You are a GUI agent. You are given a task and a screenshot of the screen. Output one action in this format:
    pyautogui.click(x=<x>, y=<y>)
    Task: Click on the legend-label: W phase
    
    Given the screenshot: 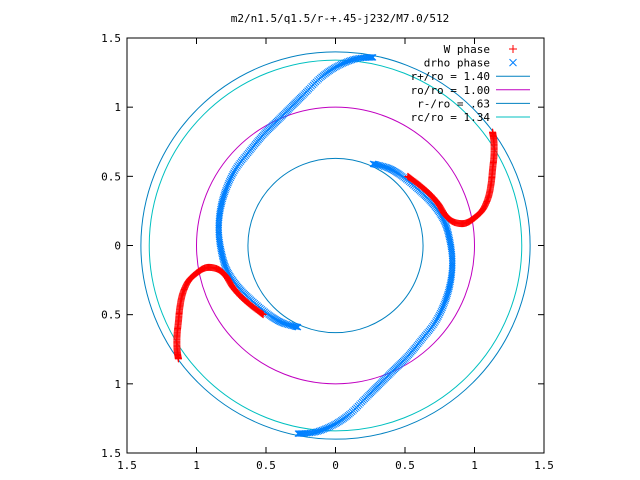 What is the action you would take?
    pyautogui.click(x=467, y=49)
    